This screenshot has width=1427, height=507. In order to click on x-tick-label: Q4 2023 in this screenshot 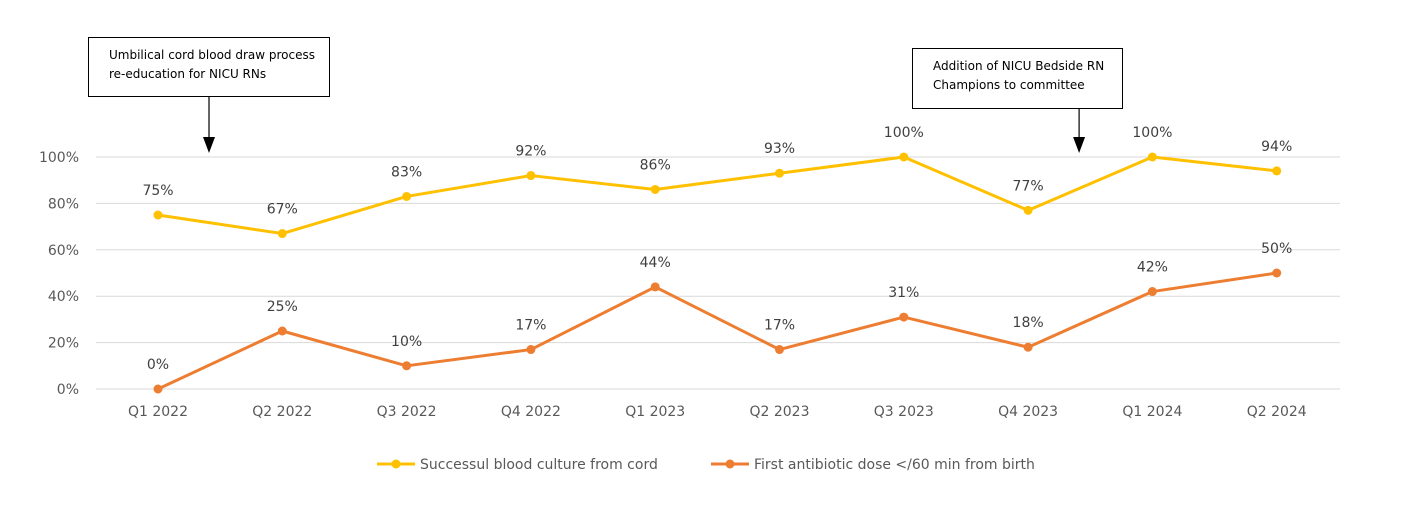, I will do `click(1028, 412)`.